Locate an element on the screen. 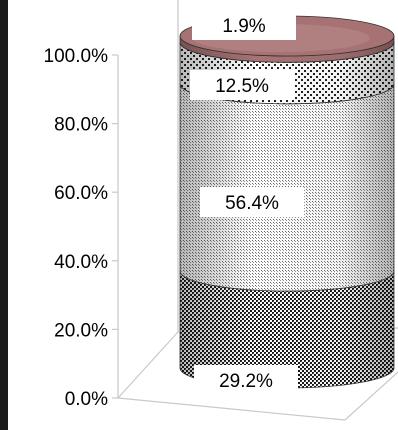  data-label: 12.5% is located at coordinates (242, 86).